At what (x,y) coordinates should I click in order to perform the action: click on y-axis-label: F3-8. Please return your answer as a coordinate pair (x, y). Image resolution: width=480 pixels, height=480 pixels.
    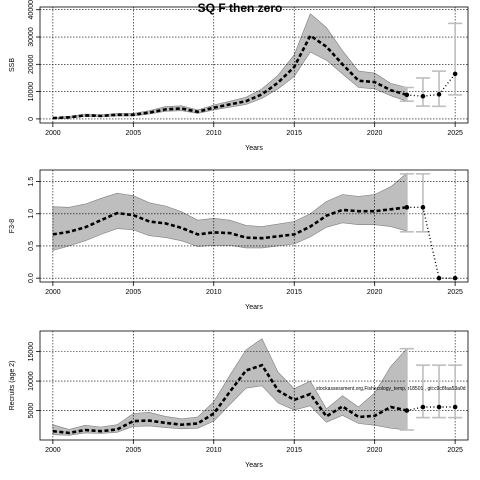
    Looking at the image, I should click on (12, 226).